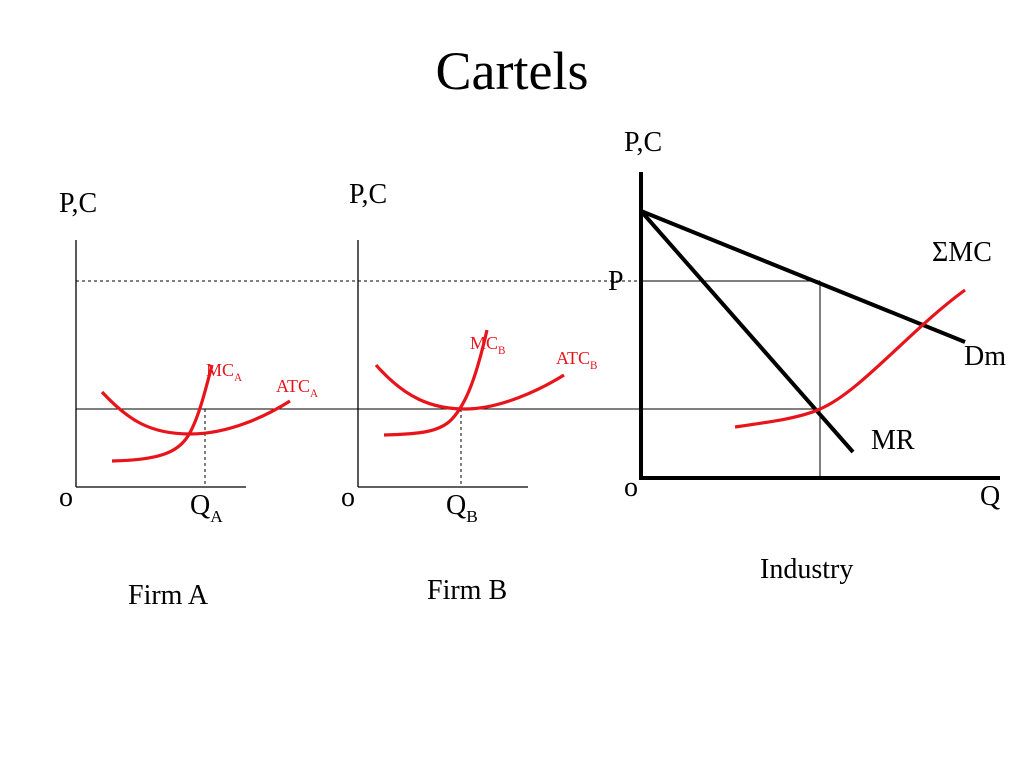  I want to click on mr-curve, so click(747, 331).